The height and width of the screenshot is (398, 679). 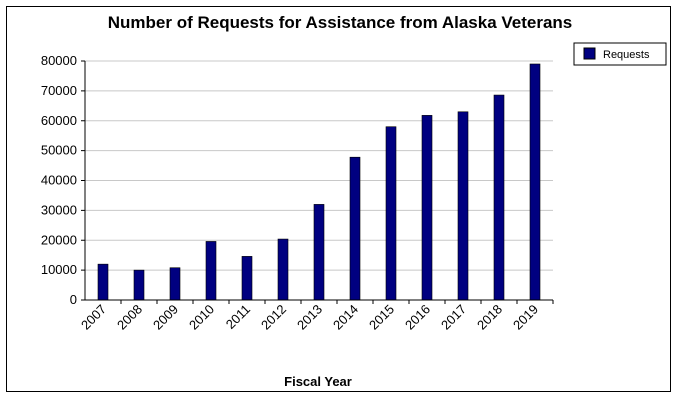 I want to click on bar-2017, so click(x=463, y=206).